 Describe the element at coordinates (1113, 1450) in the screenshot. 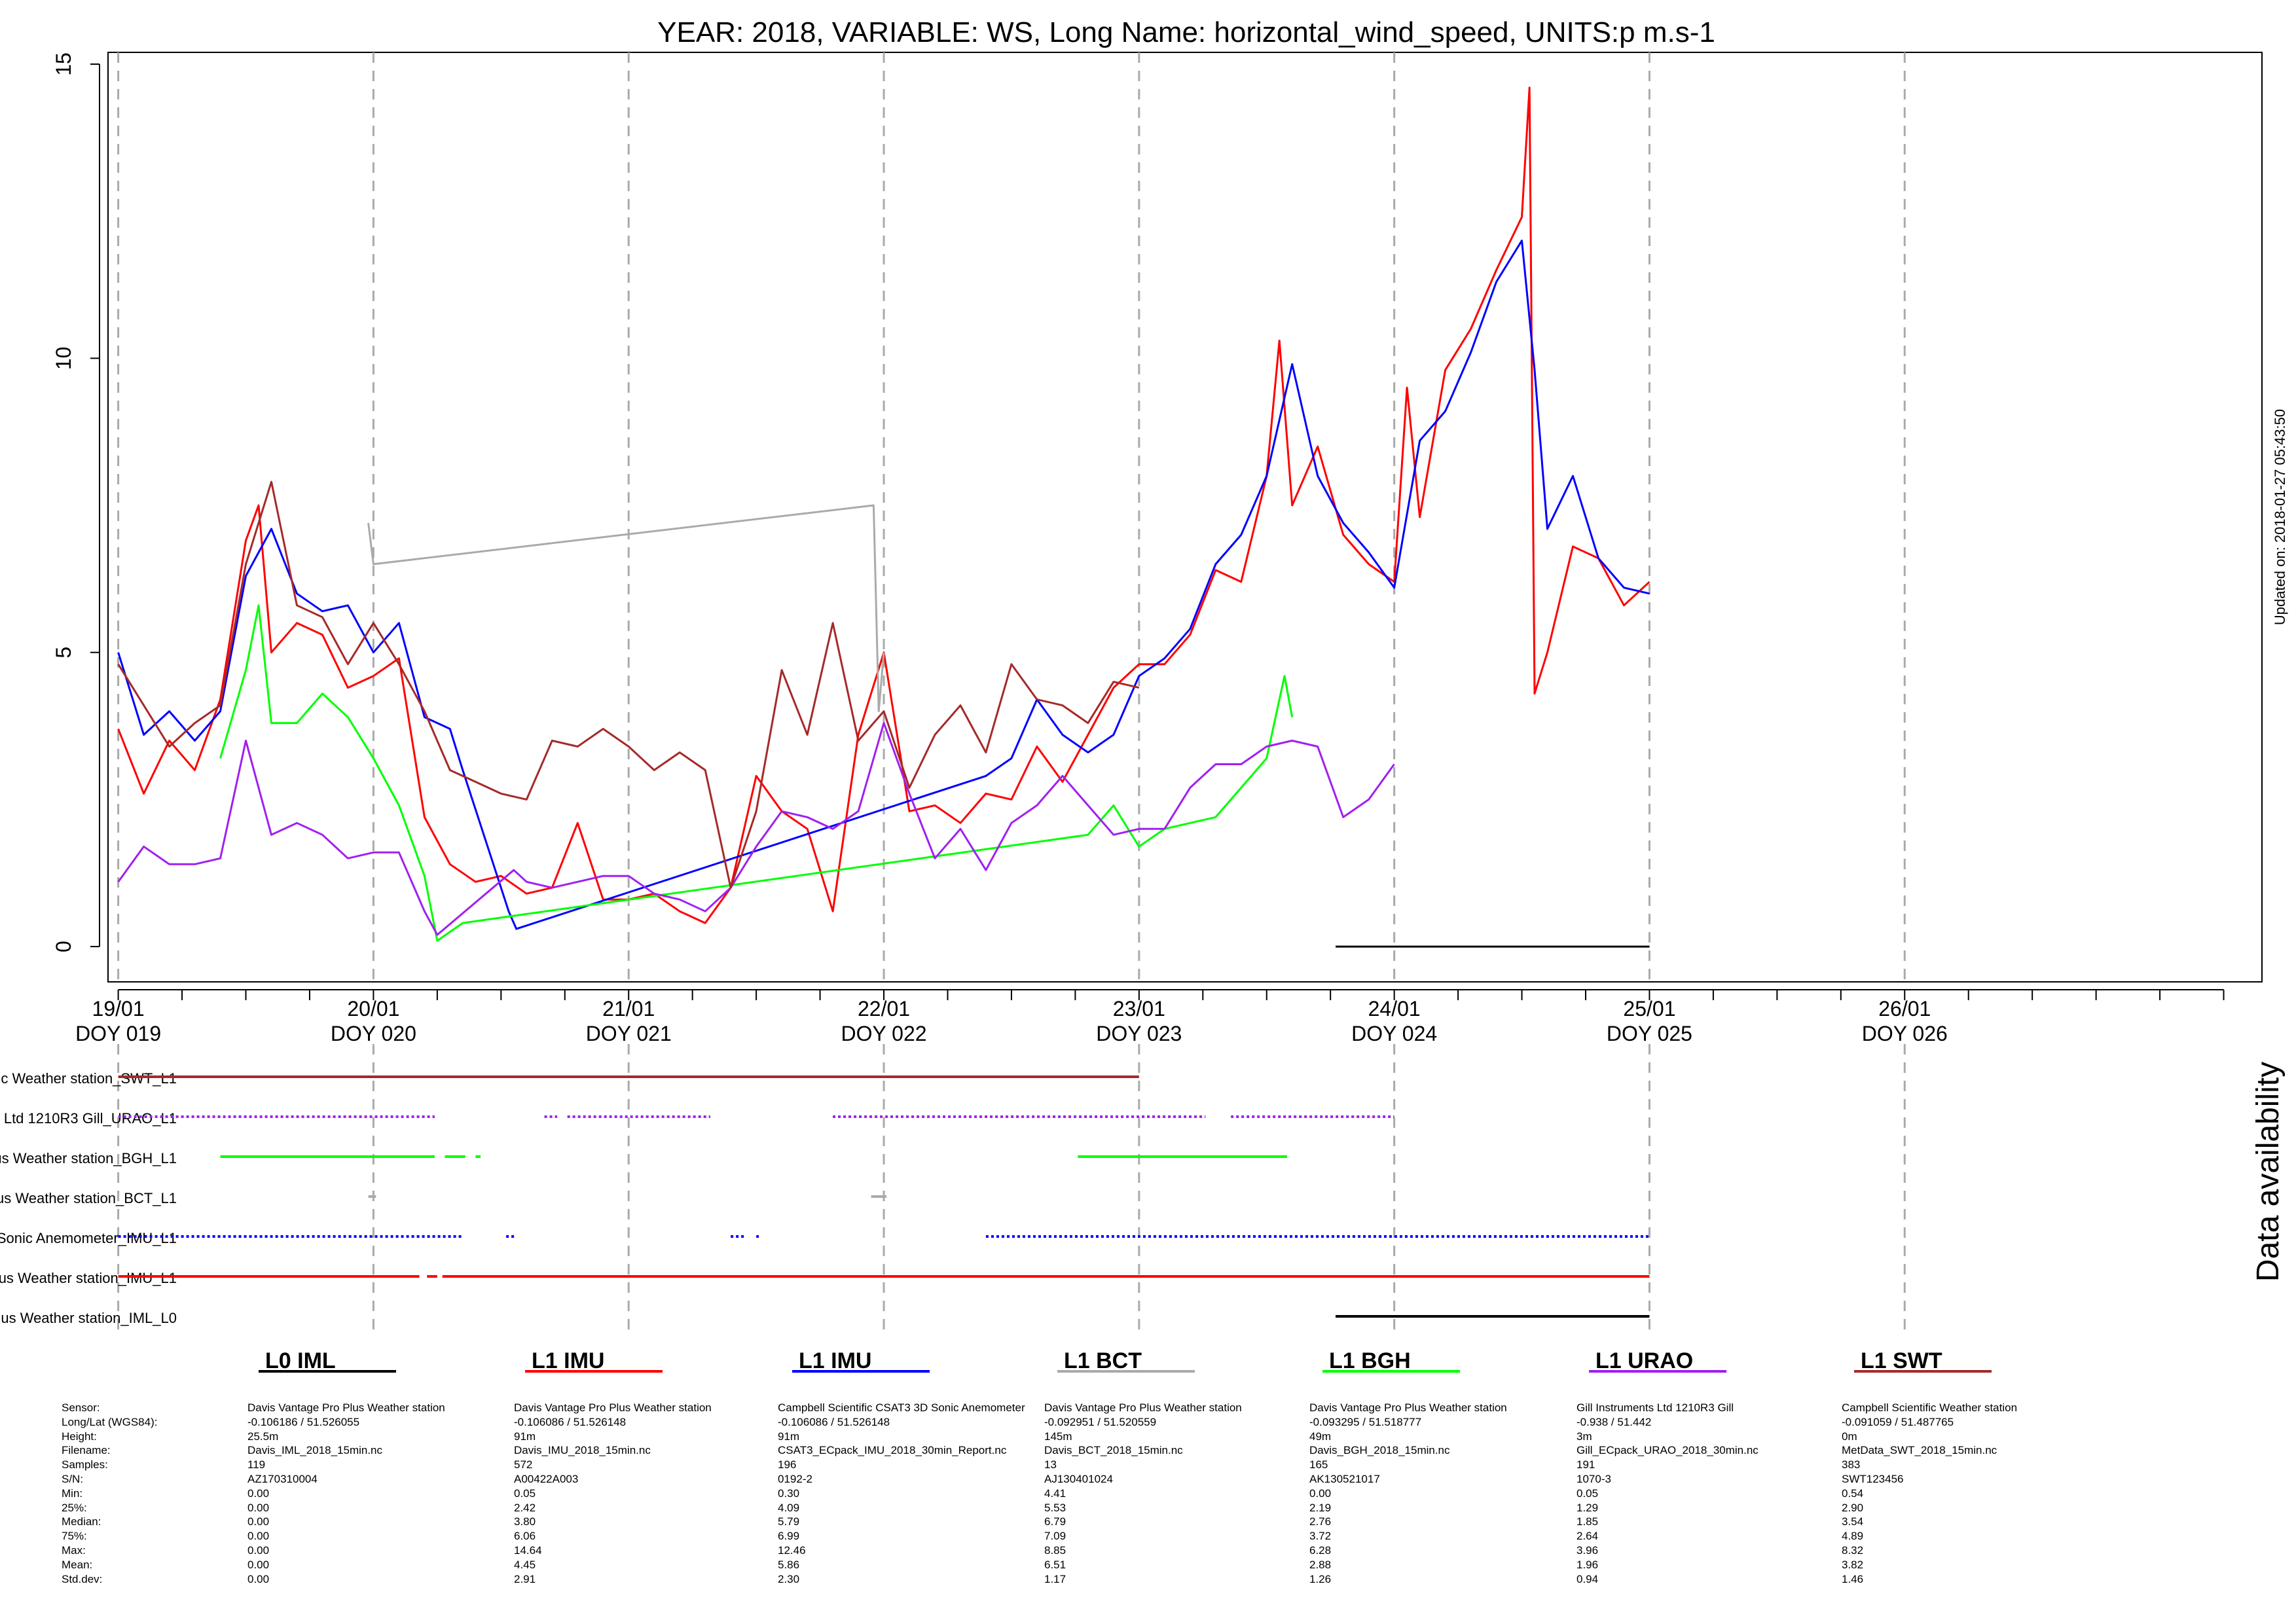

I see `metadata-value: Davis_BCT_2018_15min.nc` at that location.